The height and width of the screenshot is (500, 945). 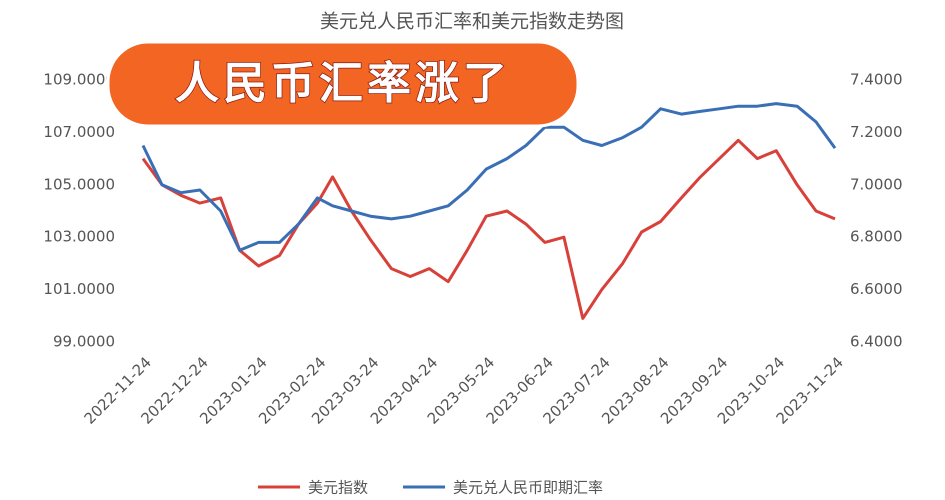 What do you see at coordinates (79, 289) in the screenshot?
I see `y-tick-label: 101.0000` at bounding box center [79, 289].